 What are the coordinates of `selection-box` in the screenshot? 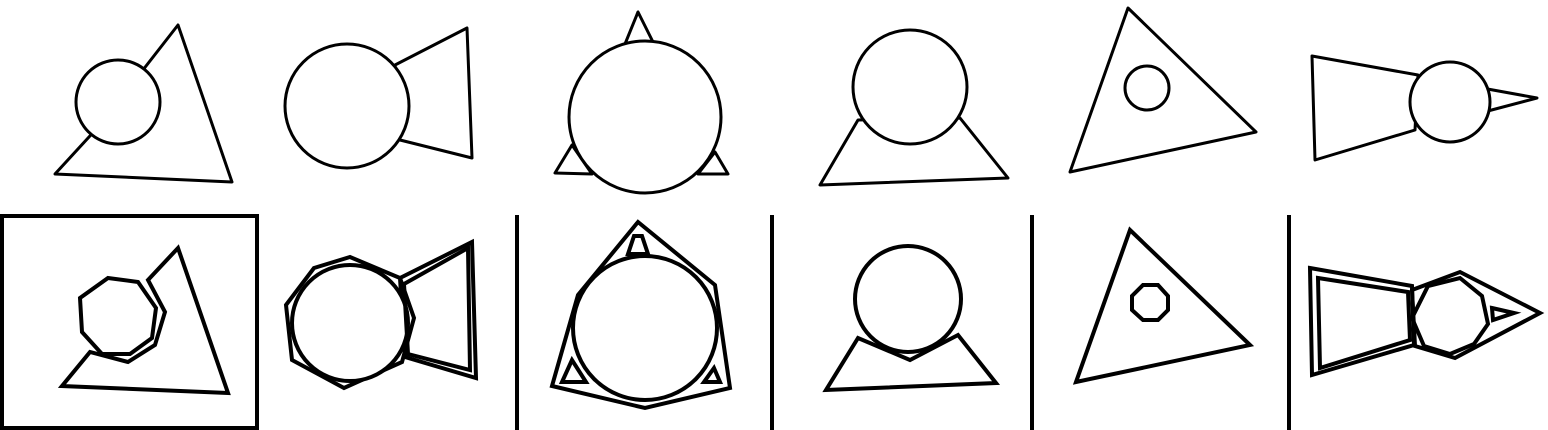 It's located at (129, 322).